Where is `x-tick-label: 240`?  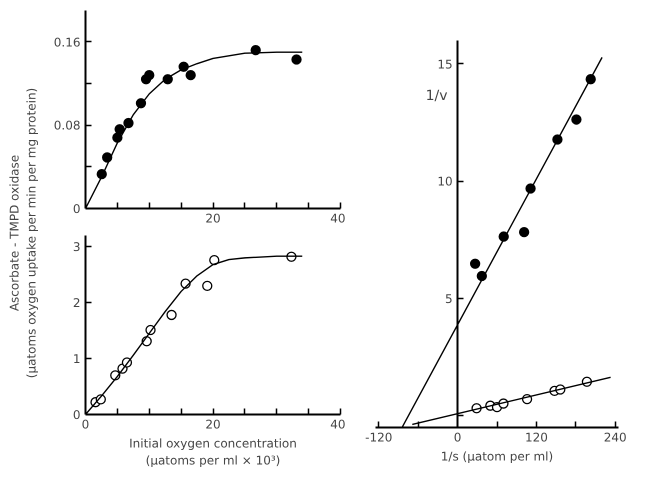
x-tick-label: 240 is located at coordinates (615, 437).